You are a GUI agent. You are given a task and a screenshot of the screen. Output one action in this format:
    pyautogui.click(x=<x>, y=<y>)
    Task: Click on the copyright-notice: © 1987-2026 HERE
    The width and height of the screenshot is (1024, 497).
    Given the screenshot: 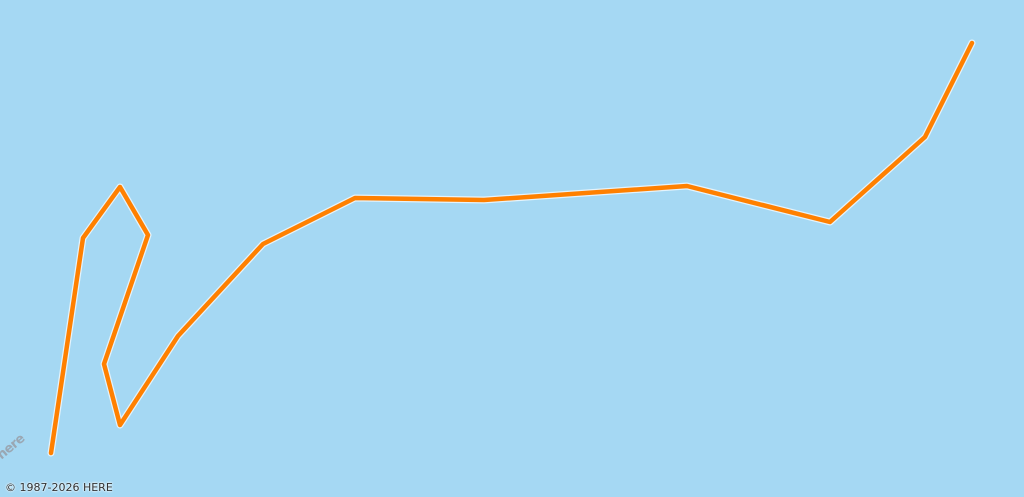 What is the action you would take?
    pyautogui.click(x=59, y=487)
    